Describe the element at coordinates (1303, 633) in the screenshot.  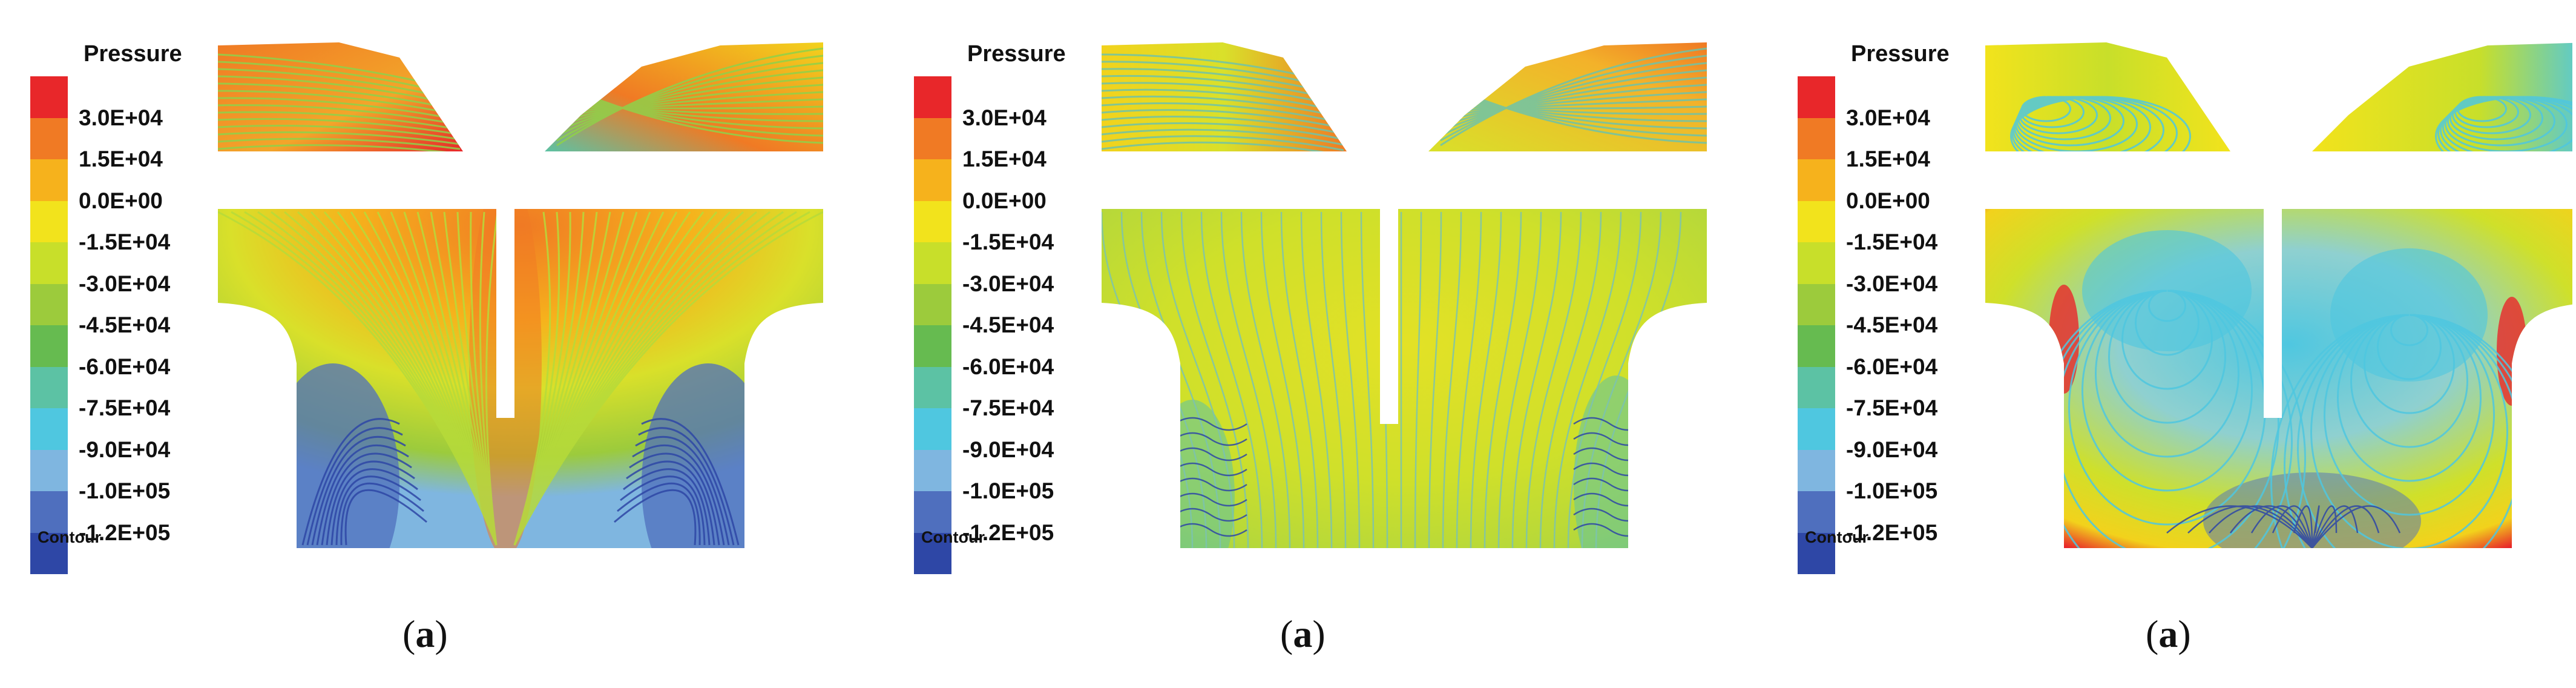
I see `caption-label-2: a` at that location.